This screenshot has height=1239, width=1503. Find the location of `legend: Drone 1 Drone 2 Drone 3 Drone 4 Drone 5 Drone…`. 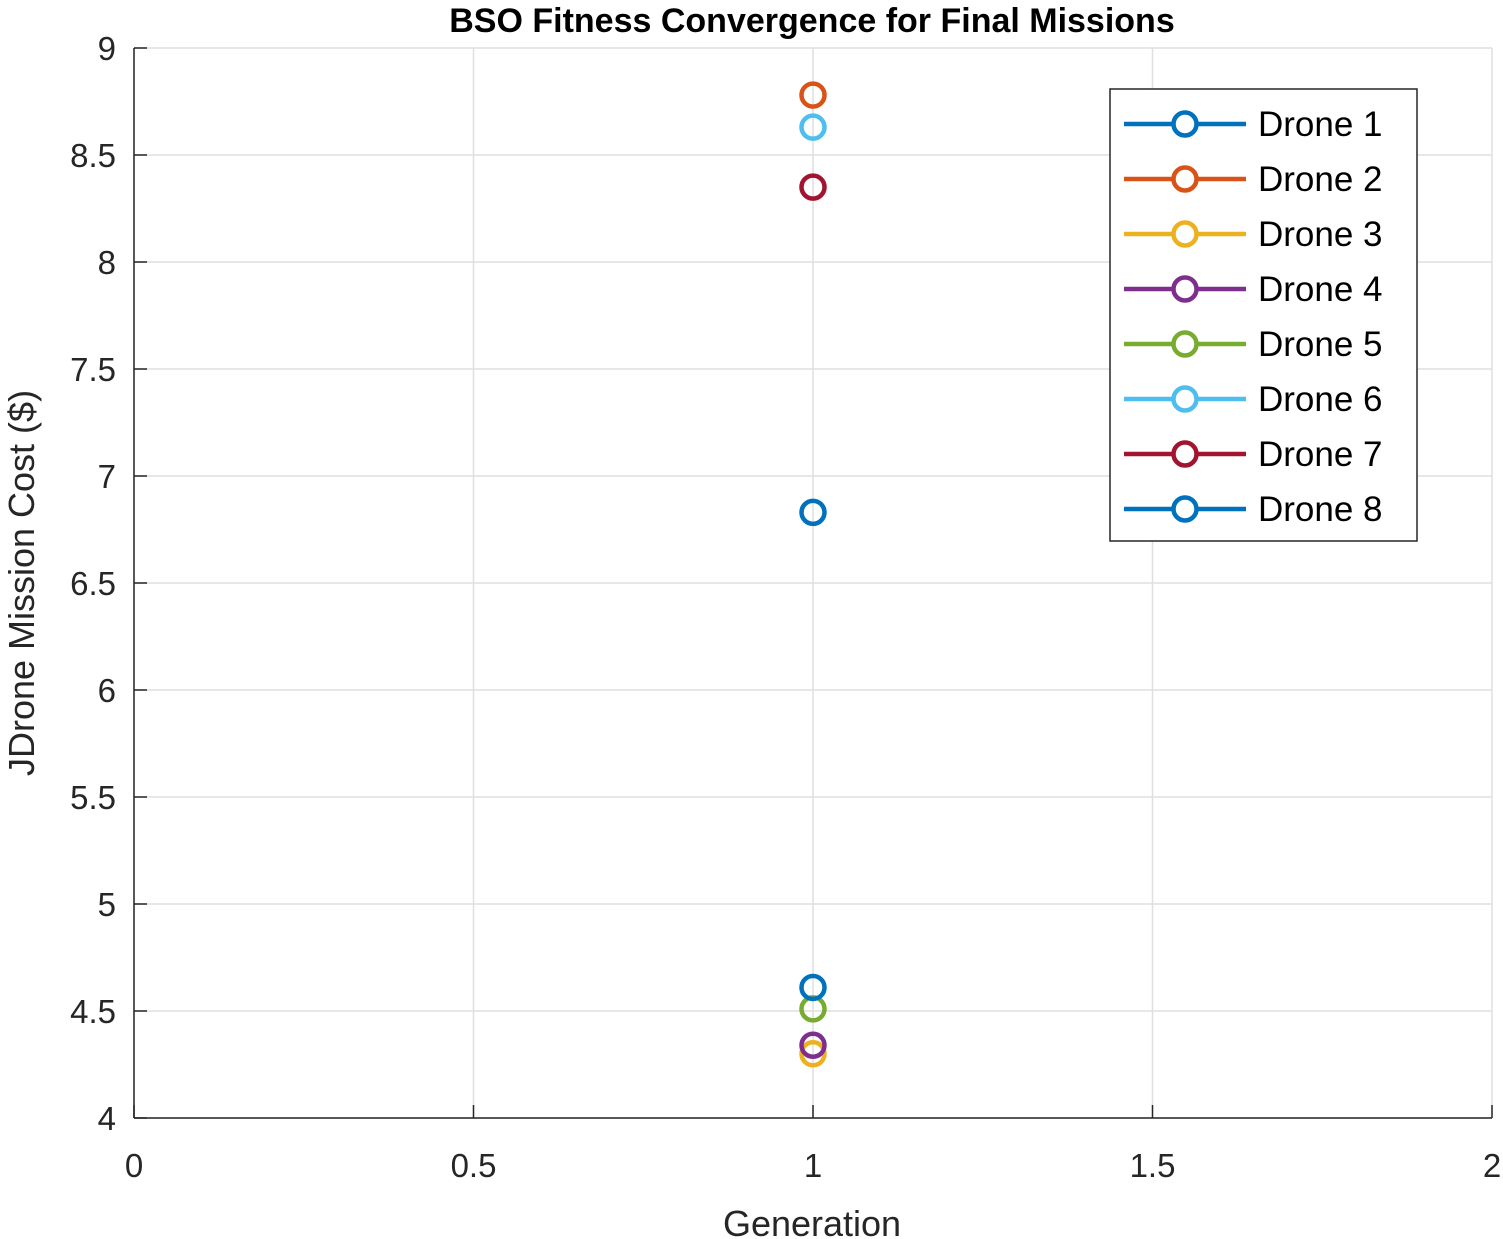

legend: Drone 1 Drone 2 Drone 3 Drone 4 Drone 5 Drone… is located at coordinates (1263, 315).